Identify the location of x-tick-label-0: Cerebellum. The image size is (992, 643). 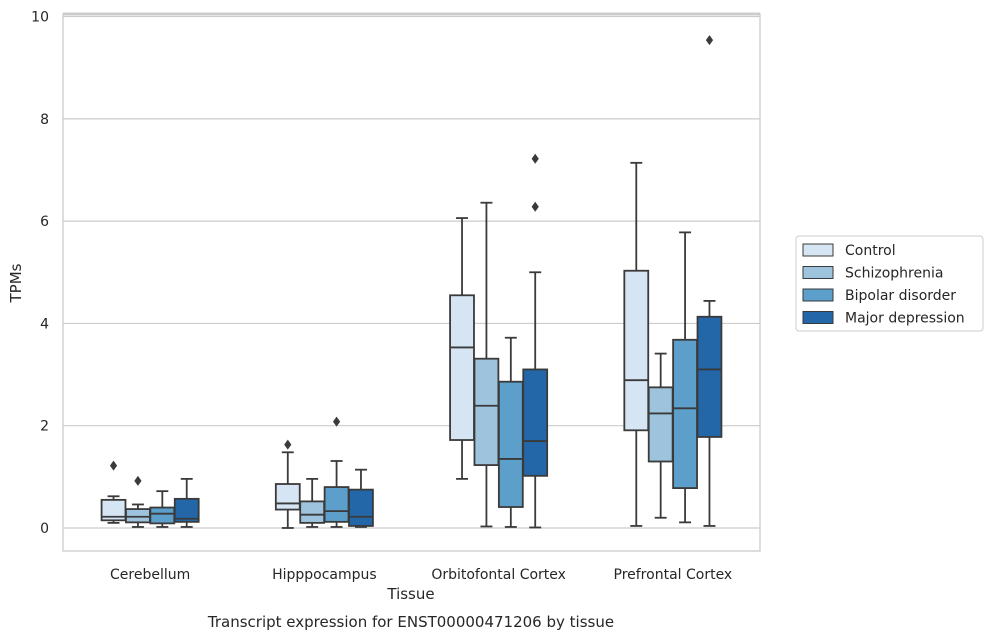
(150, 575).